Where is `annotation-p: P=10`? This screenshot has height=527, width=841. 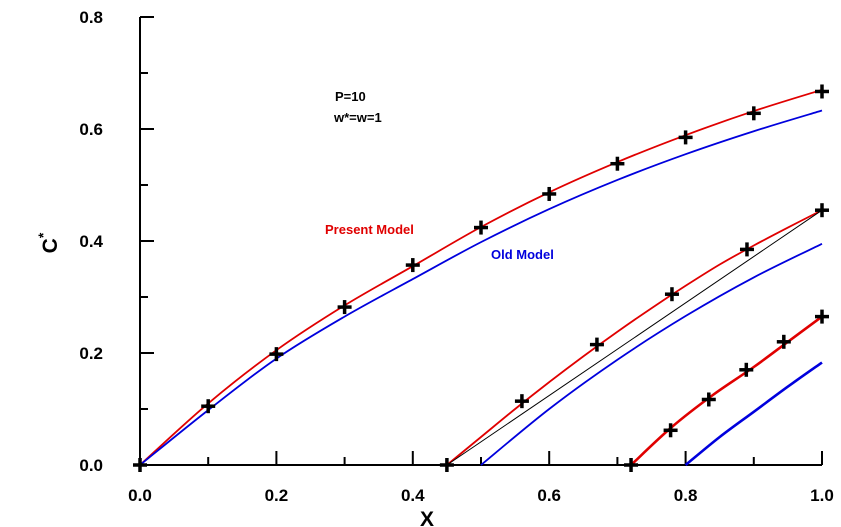
annotation-p: P=10 is located at coordinates (350, 96).